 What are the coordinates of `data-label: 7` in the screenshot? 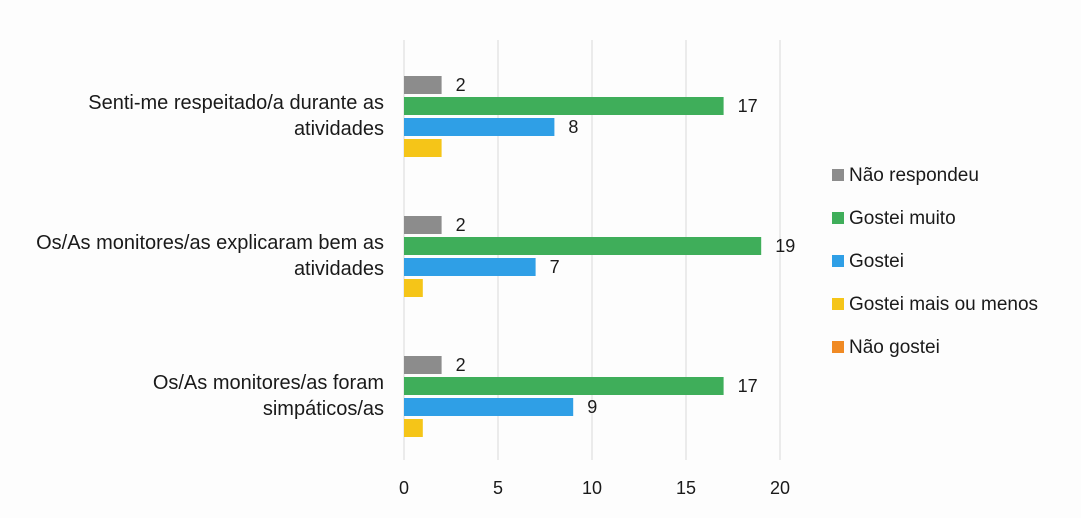 It's located at (555, 267).